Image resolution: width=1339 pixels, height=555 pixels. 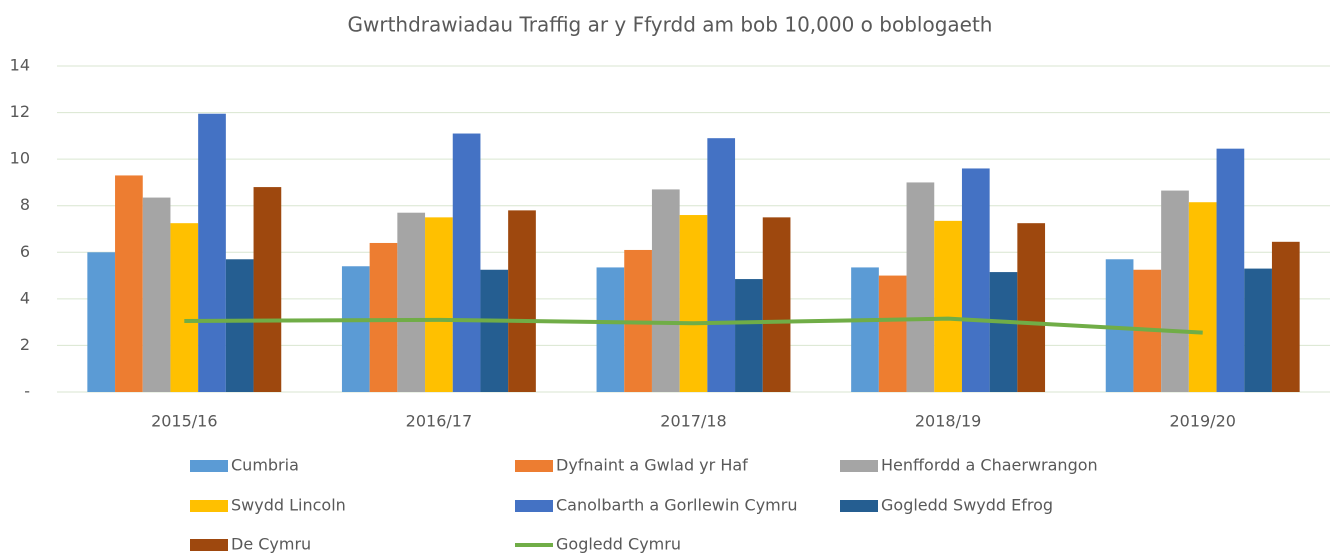 I want to click on legend-label: Gogledd Swydd Efrog, so click(x=967, y=505).